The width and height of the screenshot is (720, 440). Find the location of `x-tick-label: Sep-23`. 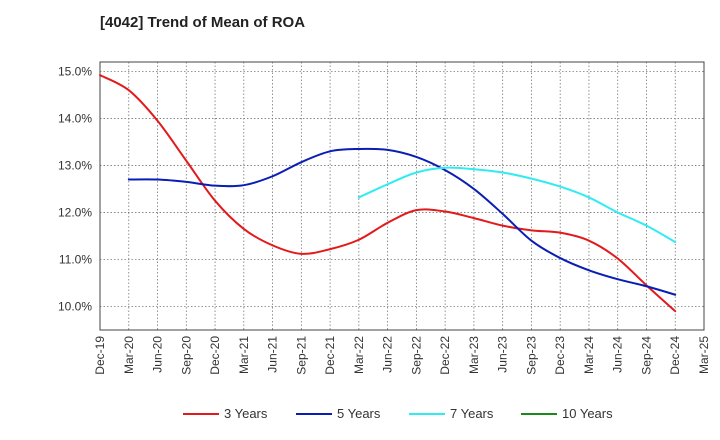

x-tick-label: Sep-23 is located at coordinates (531, 355).